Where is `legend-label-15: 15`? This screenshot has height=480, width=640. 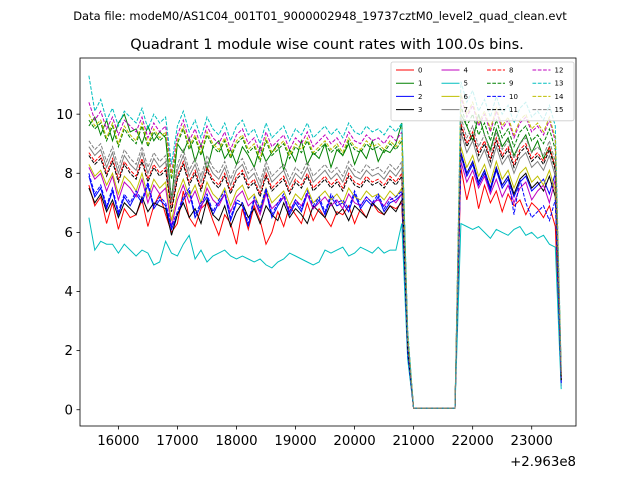
legend-label-15: 15 is located at coordinates (559, 110).